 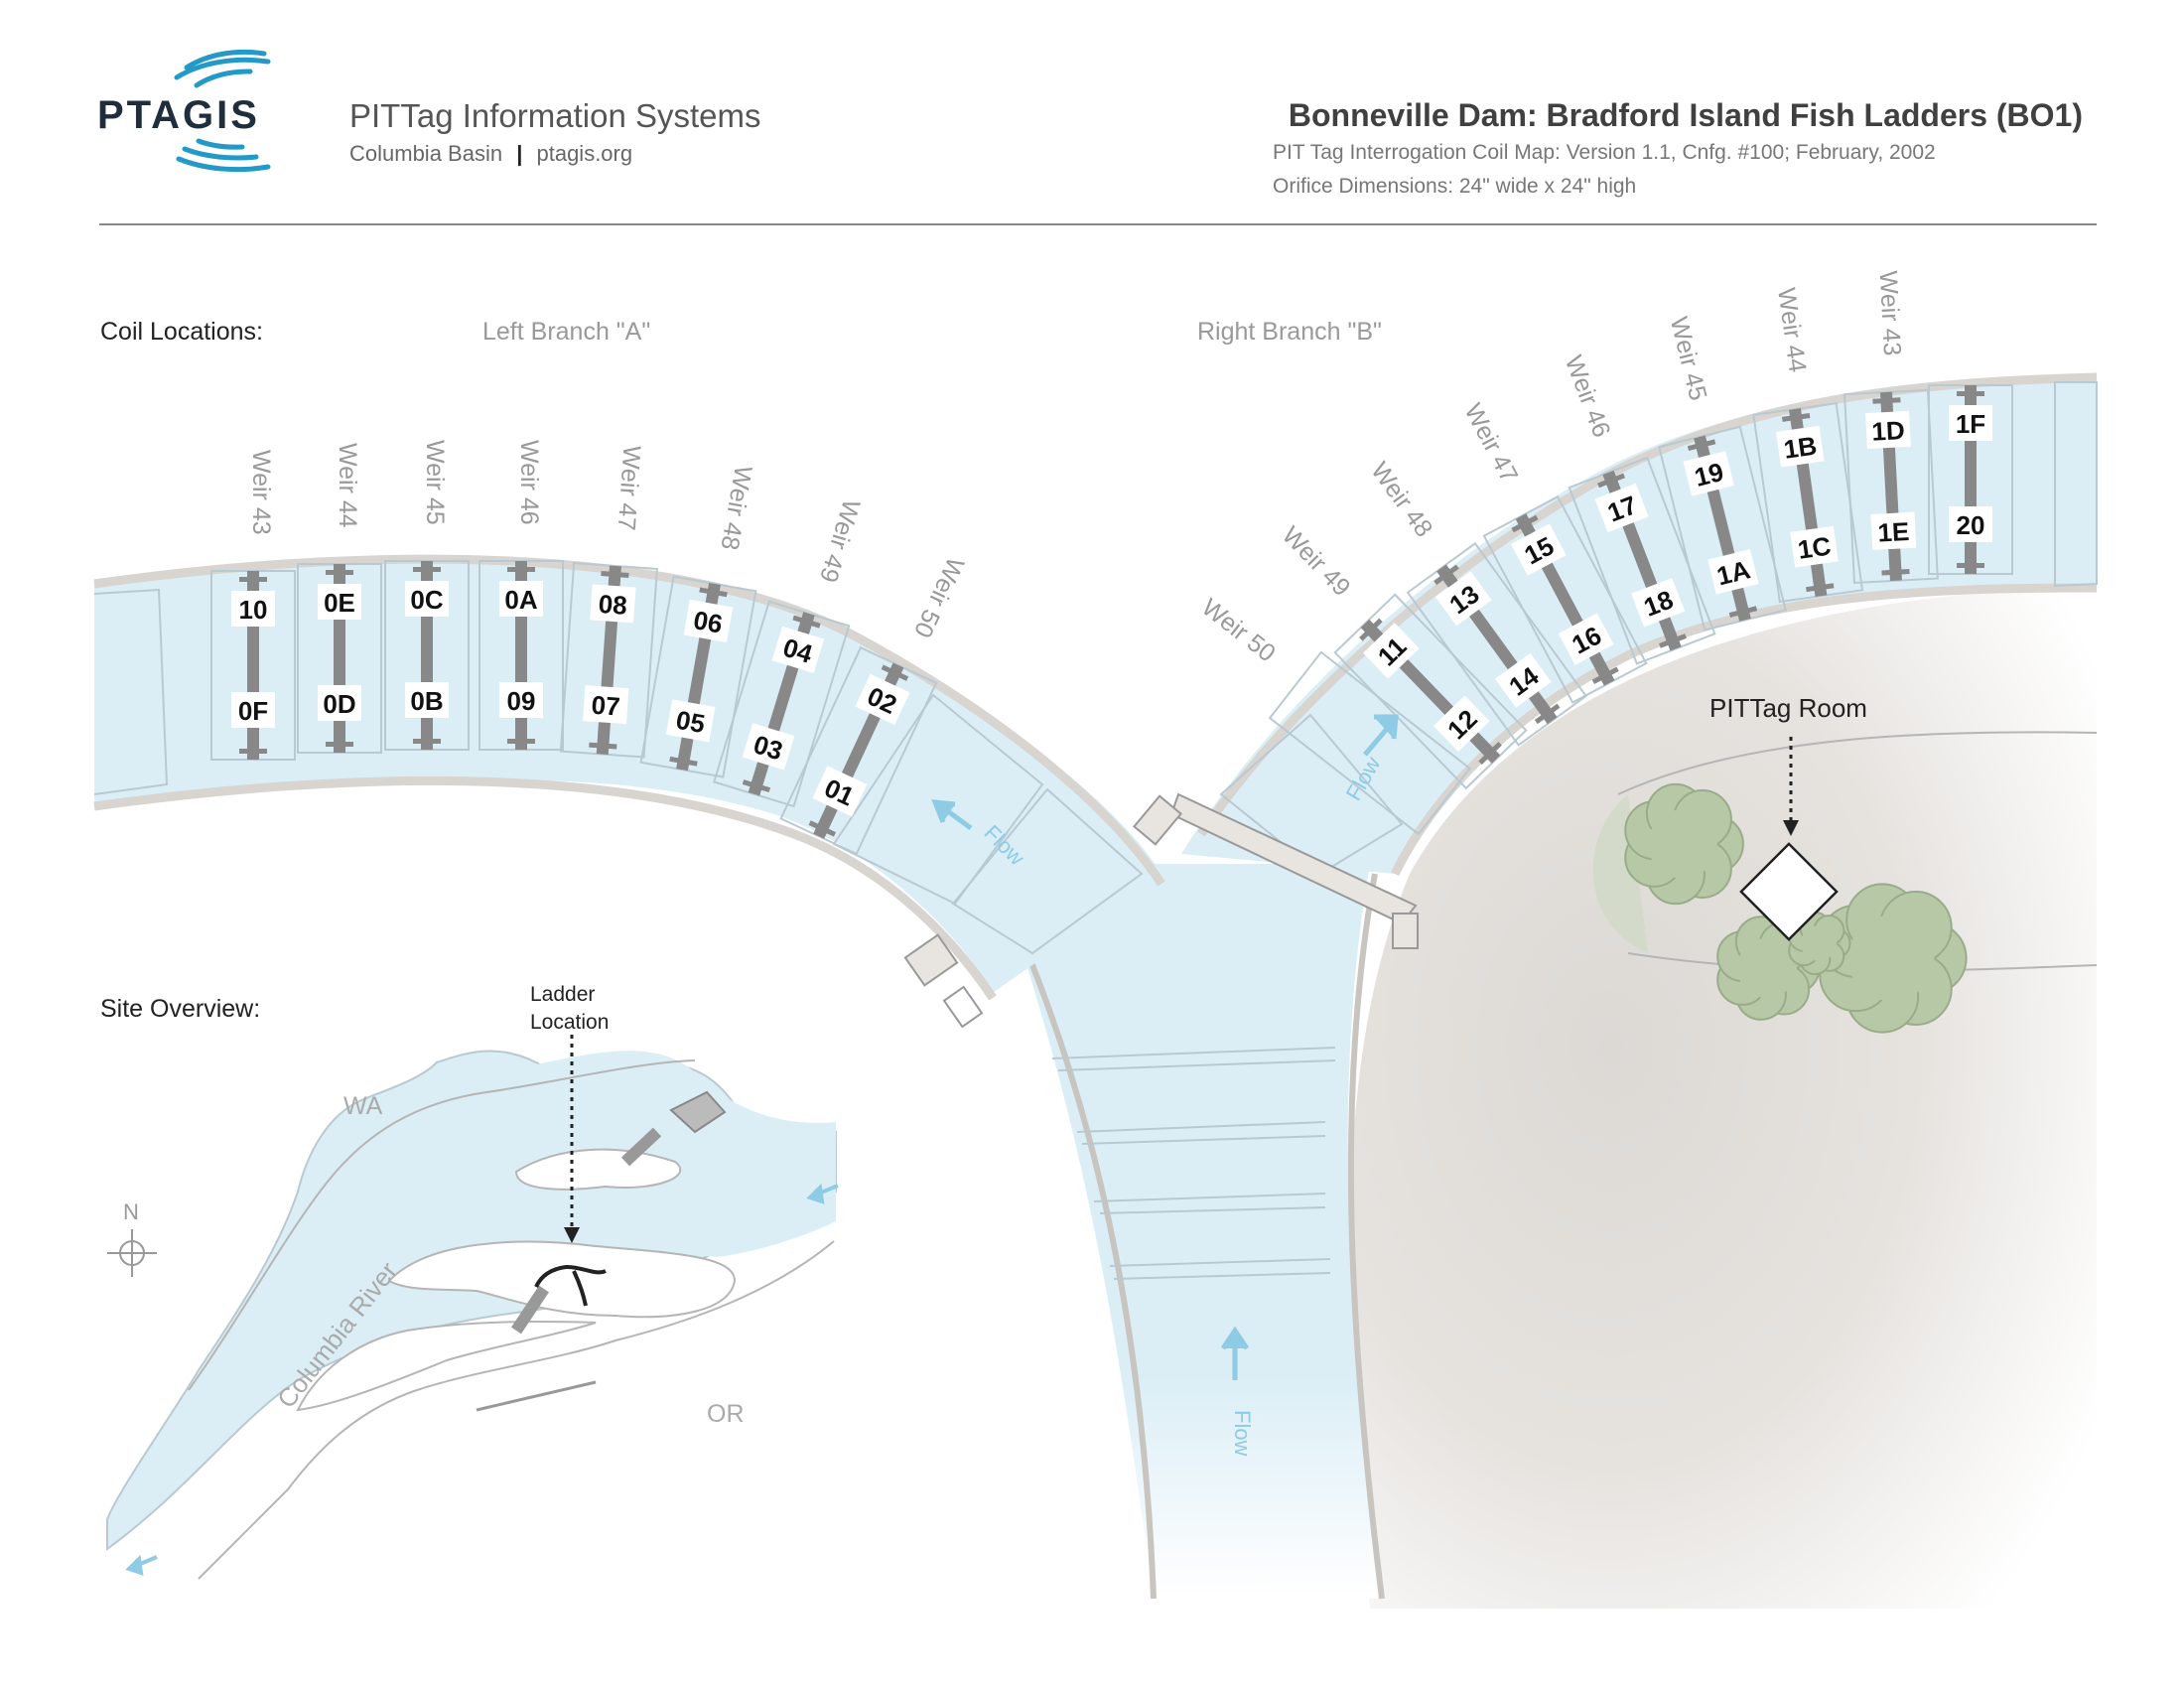 I want to click on orifice-dimensions: Orifice Dimensions: 24" wide x 24" high, so click(x=1455, y=186).